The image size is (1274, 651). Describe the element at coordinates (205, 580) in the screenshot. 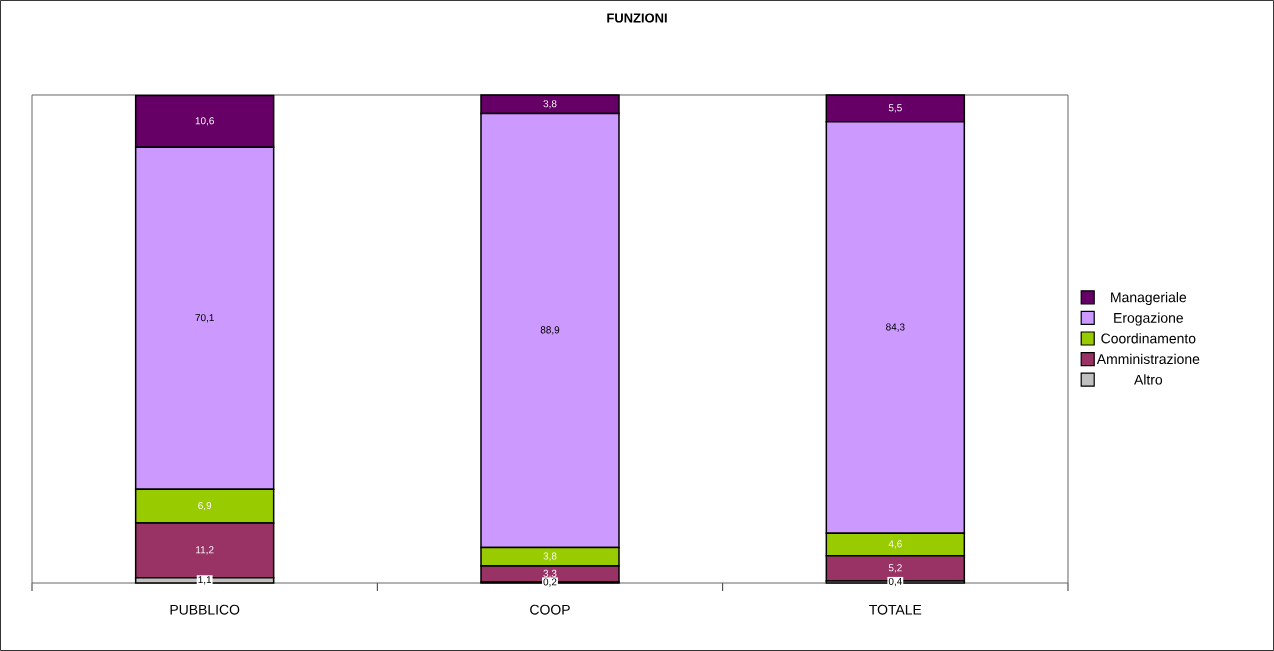

I see `data-label: 1,1` at that location.